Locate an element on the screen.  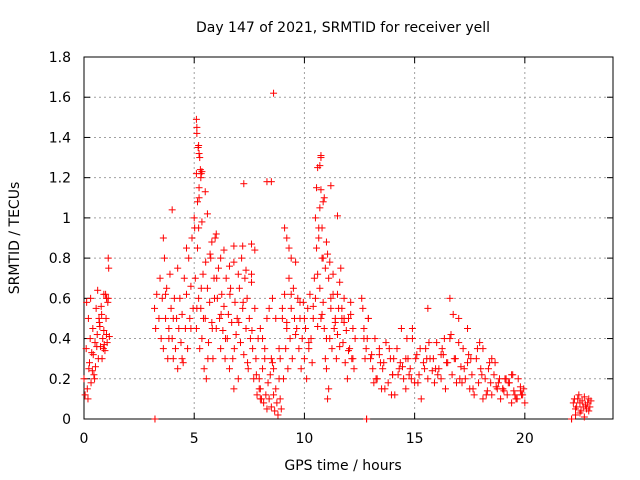
x-tick-label: 20 is located at coordinates (525, 439).